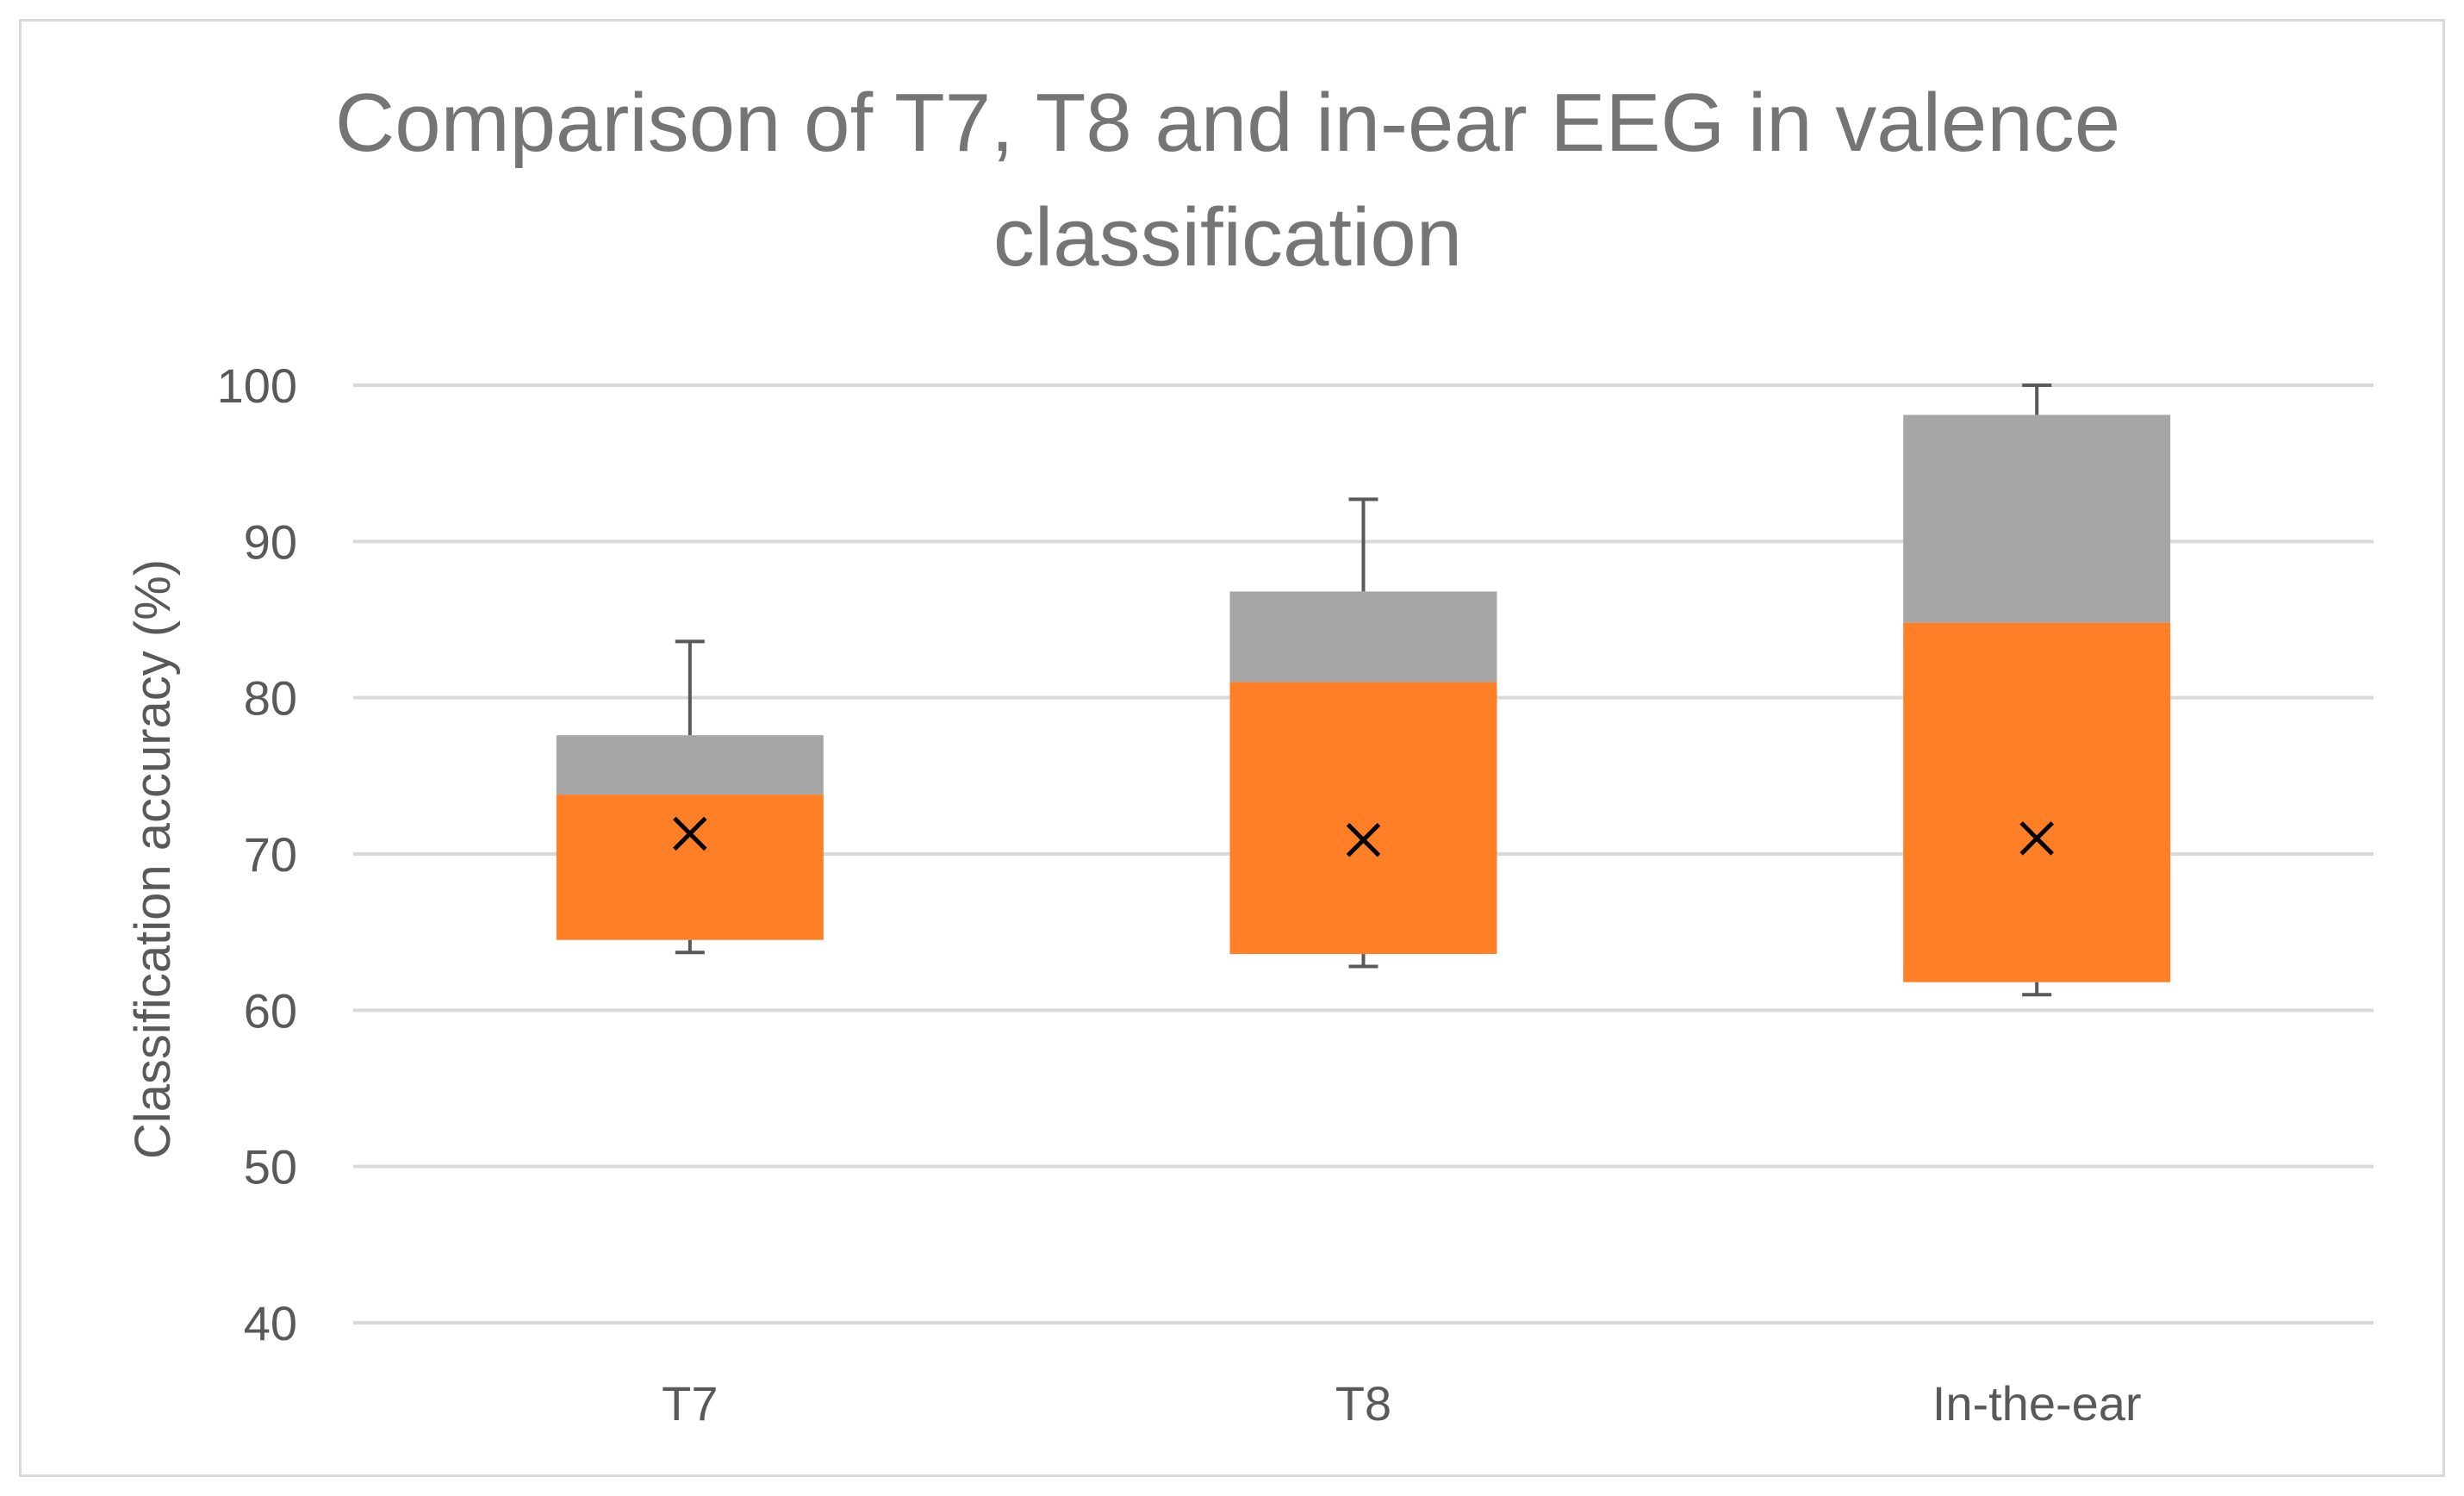  I want to click on box-in-the-ear, so click(2037, 690).